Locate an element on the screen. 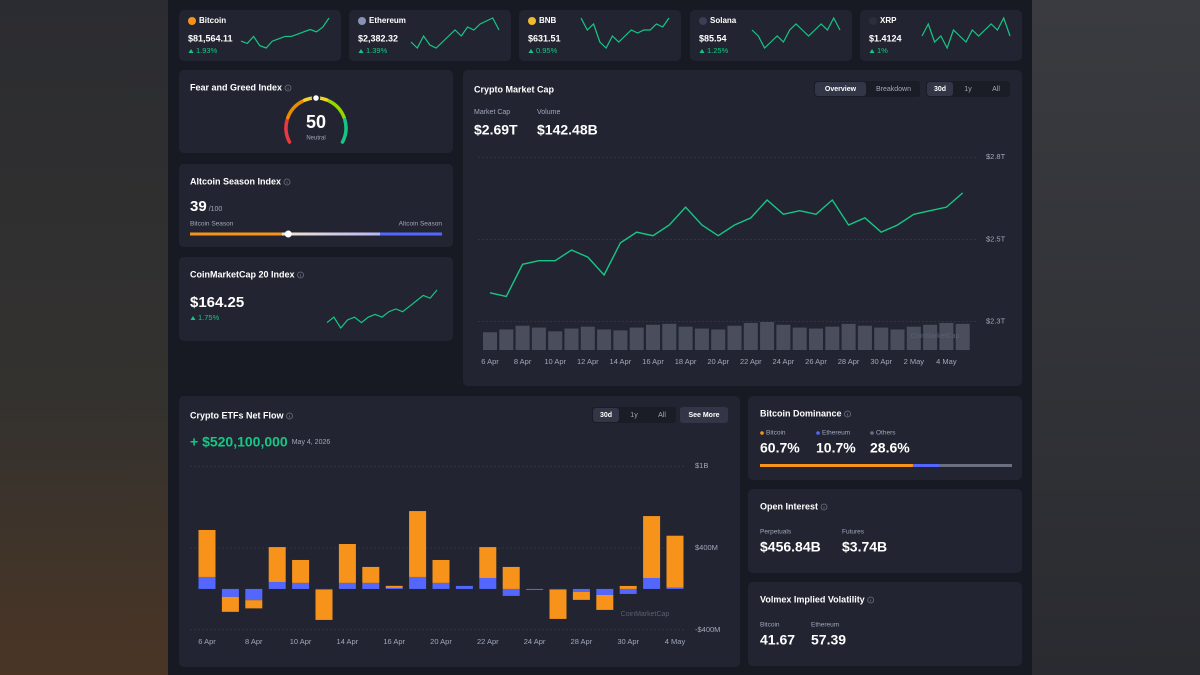 The image size is (1200, 675). coin-change: 1.39% is located at coordinates (377, 50).